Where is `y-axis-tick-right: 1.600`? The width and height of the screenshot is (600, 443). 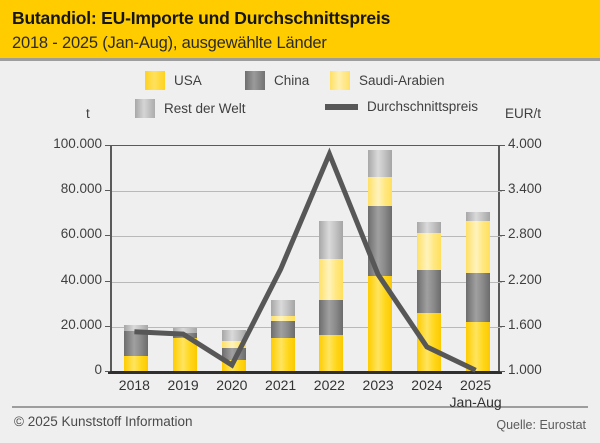 y-axis-tick-right: 1.600 is located at coordinates (525, 324).